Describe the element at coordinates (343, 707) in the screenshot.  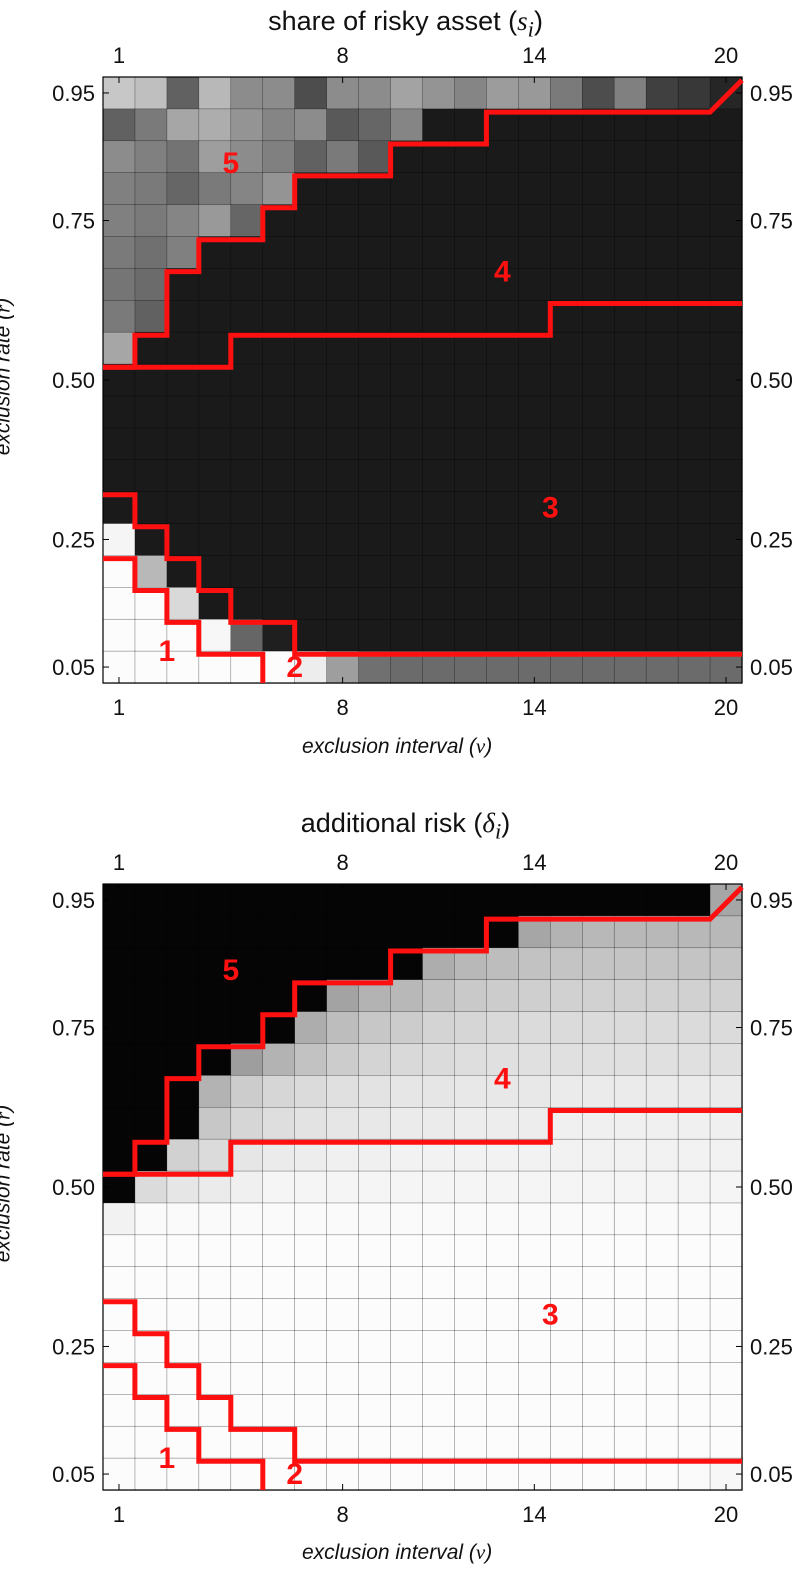
I see `x-tick-label: 8` at that location.